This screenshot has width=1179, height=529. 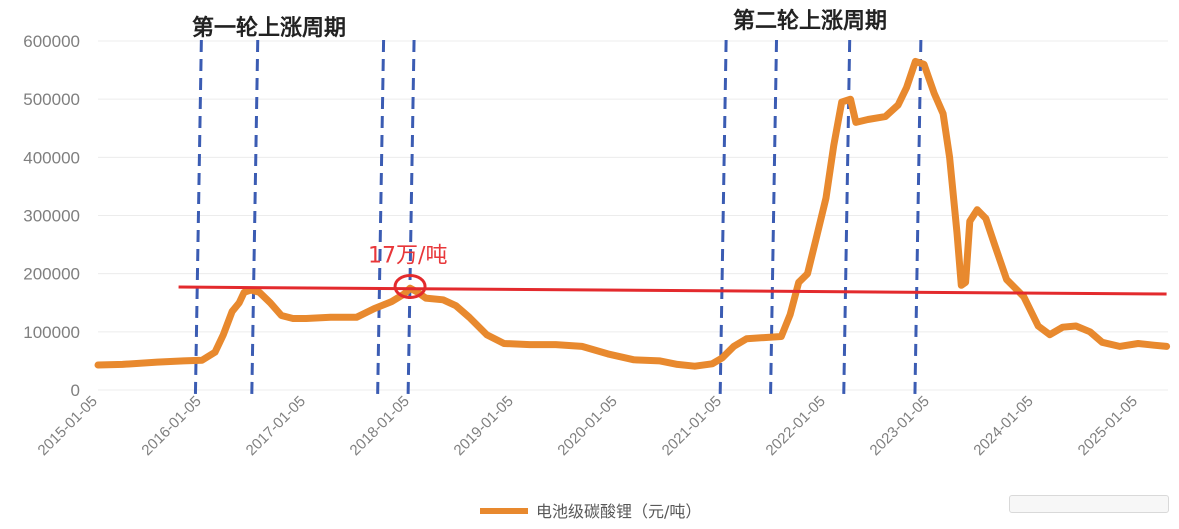 I want to click on watermark, so click(x=1089, y=503).